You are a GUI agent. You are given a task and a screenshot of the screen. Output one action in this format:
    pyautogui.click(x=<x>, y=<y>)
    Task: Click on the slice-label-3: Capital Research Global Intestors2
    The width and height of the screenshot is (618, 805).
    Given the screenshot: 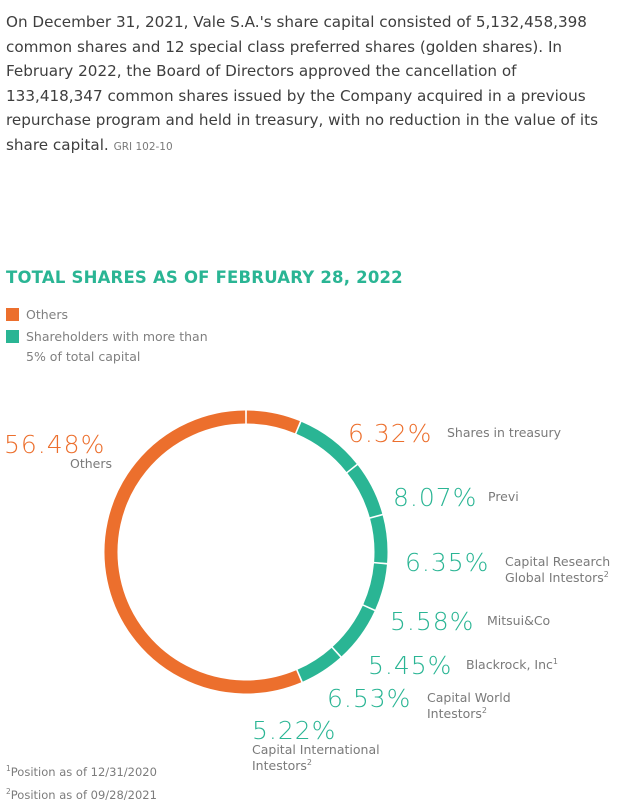 What is the action you would take?
    pyautogui.click(x=557, y=569)
    